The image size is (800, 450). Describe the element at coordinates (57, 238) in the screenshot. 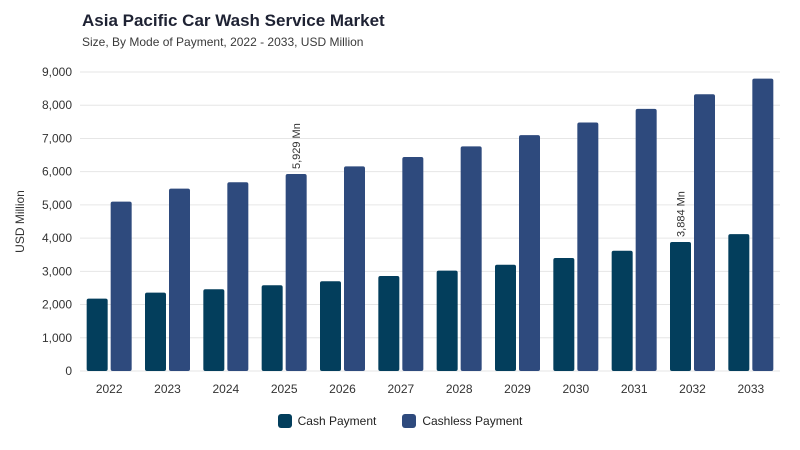

I see `y-tick-label: 4,000` at that location.